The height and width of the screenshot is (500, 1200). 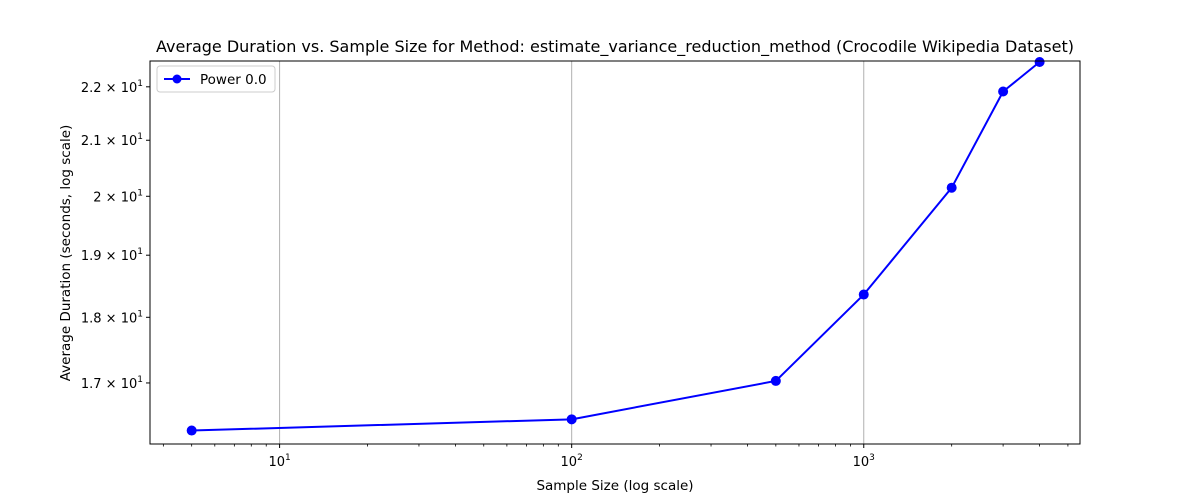 I want to click on x-tick-exponent: 3, so click(x=872, y=458).